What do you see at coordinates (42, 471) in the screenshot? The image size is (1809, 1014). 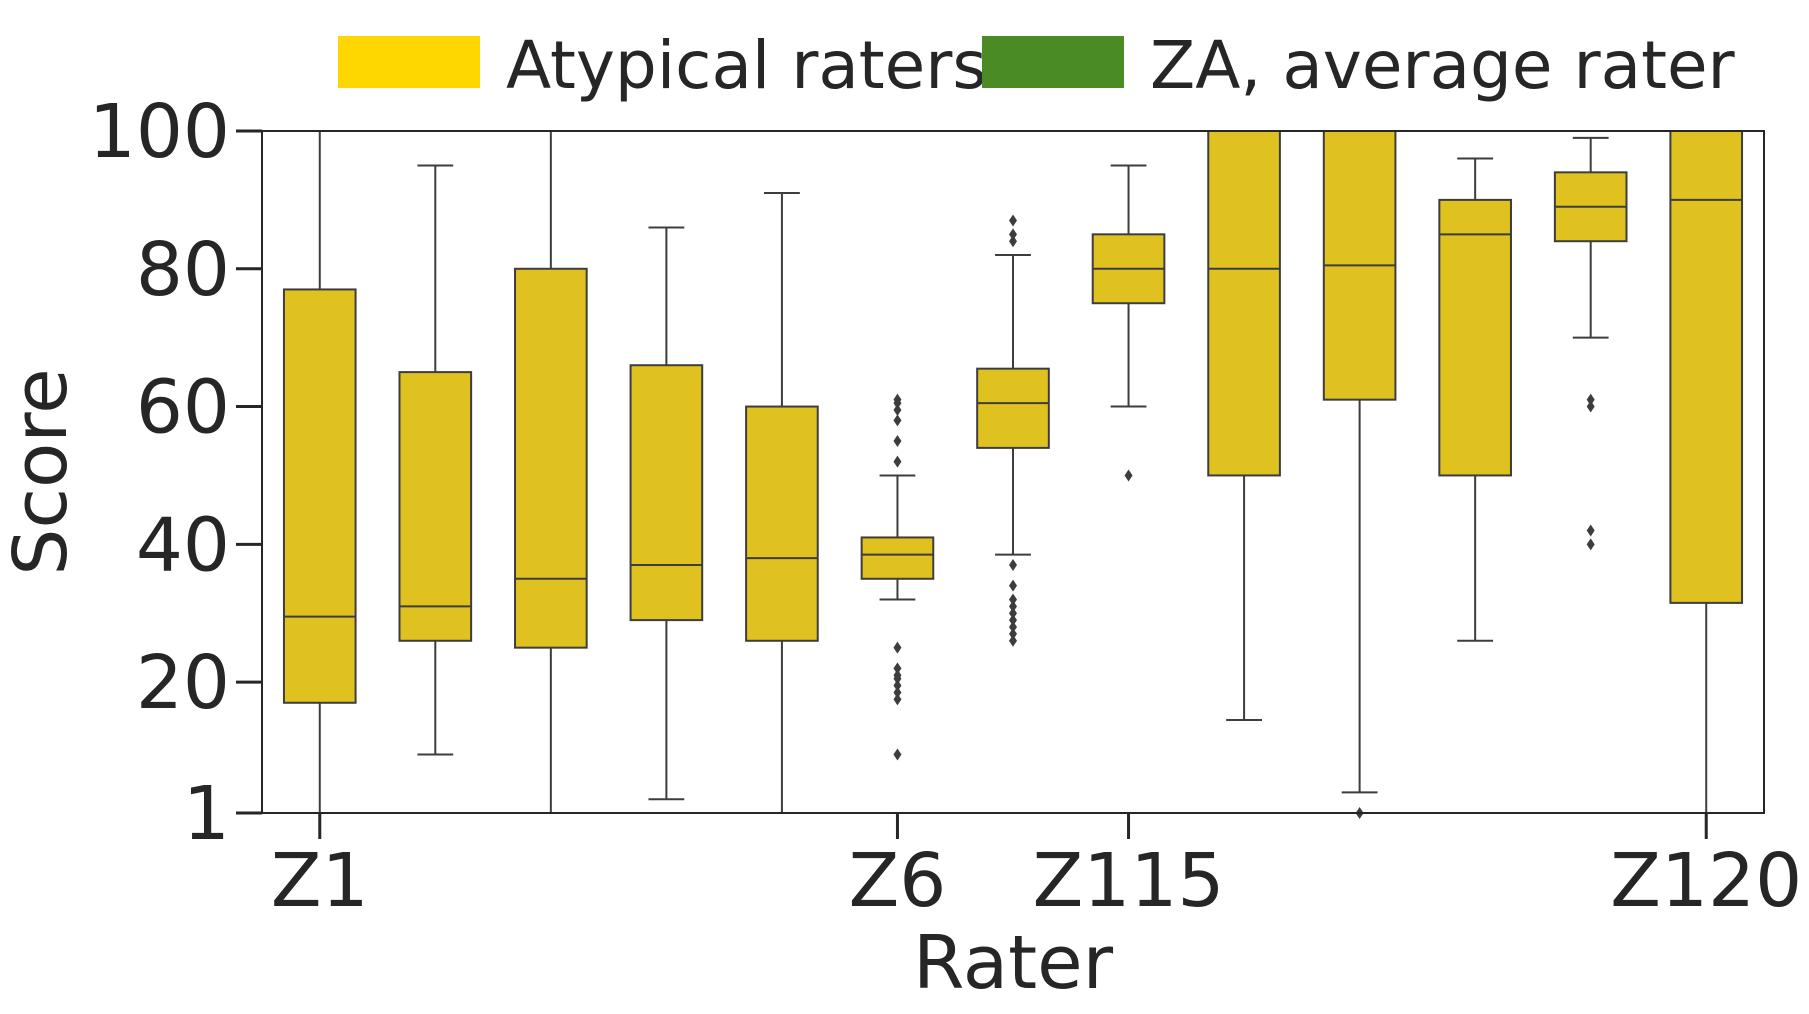 I see `y-axis-label: Score` at bounding box center [42, 471].